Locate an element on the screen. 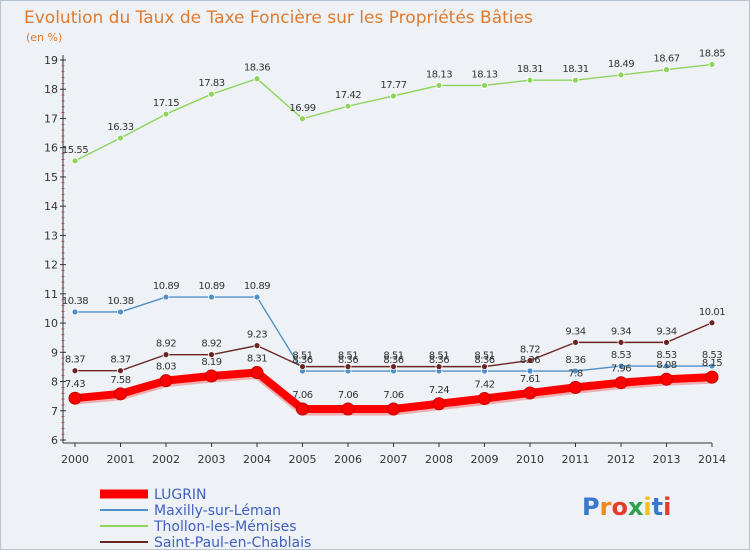 The image size is (750, 550). data-label: 16.33 is located at coordinates (120, 127).